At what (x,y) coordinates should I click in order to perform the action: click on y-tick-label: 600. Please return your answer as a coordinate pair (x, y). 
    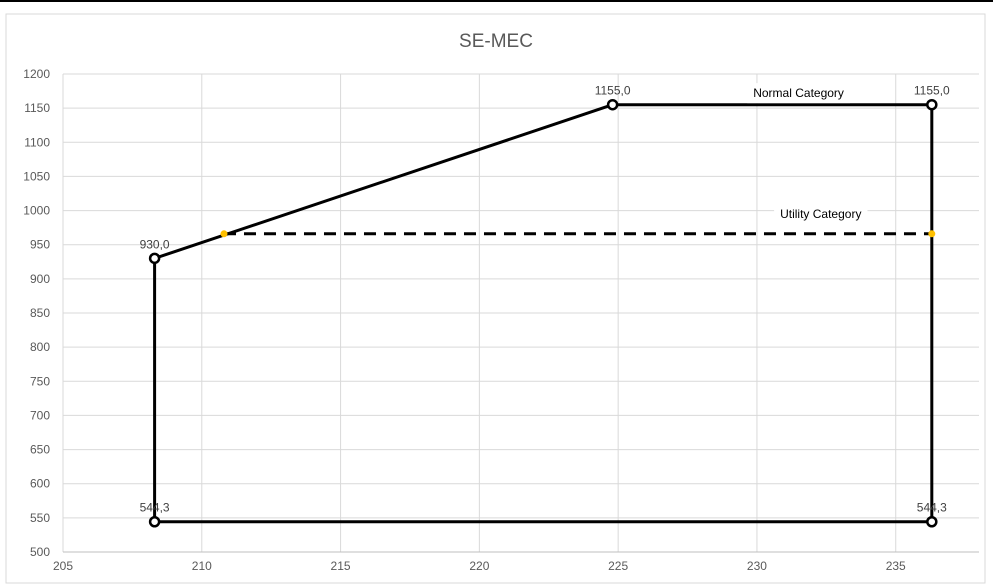
    Looking at the image, I should click on (40, 484).